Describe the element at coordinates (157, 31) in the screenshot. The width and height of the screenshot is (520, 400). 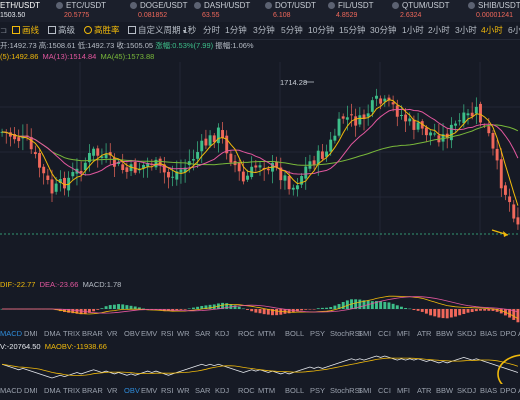
I see `custom-period-button: 自定义周期 ▾` at that location.